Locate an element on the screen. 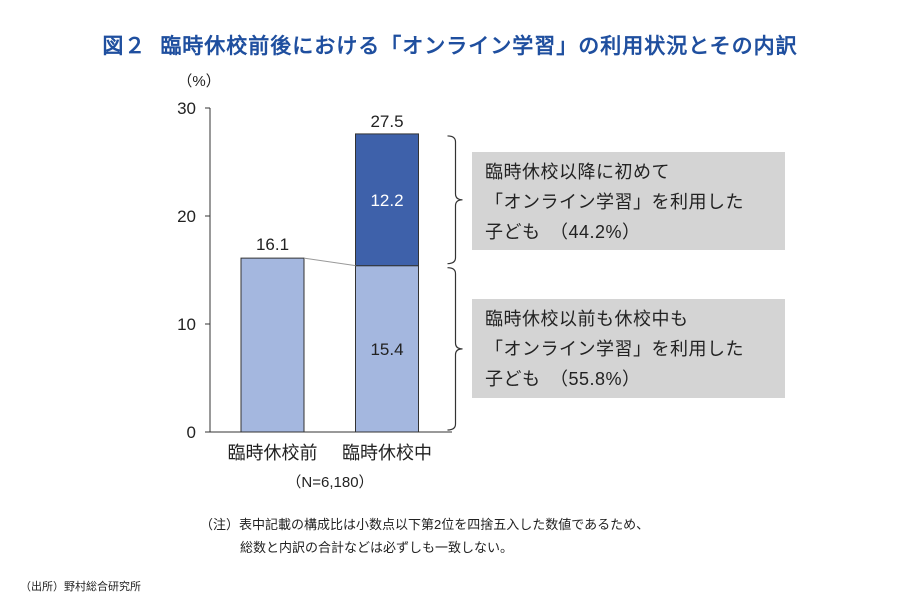  callout-continuing-users: 臨時休校以前も休校中も 「オンライン学習」を利用した 子ども （55.8%） is located at coordinates (628, 348).